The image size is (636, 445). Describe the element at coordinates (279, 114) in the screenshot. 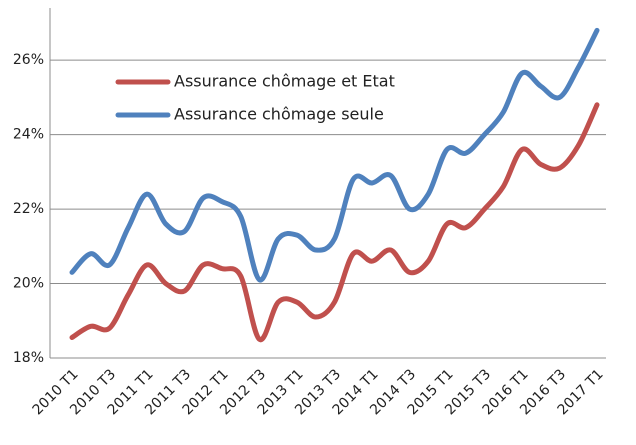

I see `legend-label: Assurance chômage seule` at that location.